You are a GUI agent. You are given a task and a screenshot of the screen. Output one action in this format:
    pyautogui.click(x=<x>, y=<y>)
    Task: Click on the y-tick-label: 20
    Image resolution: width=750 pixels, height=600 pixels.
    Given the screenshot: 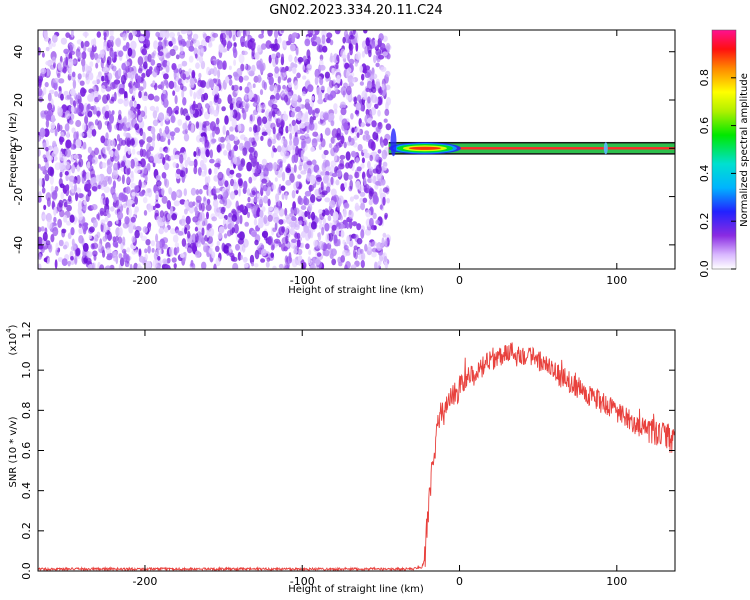 What is the action you would take?
    pyautogui.click(x=18, y=100)
    